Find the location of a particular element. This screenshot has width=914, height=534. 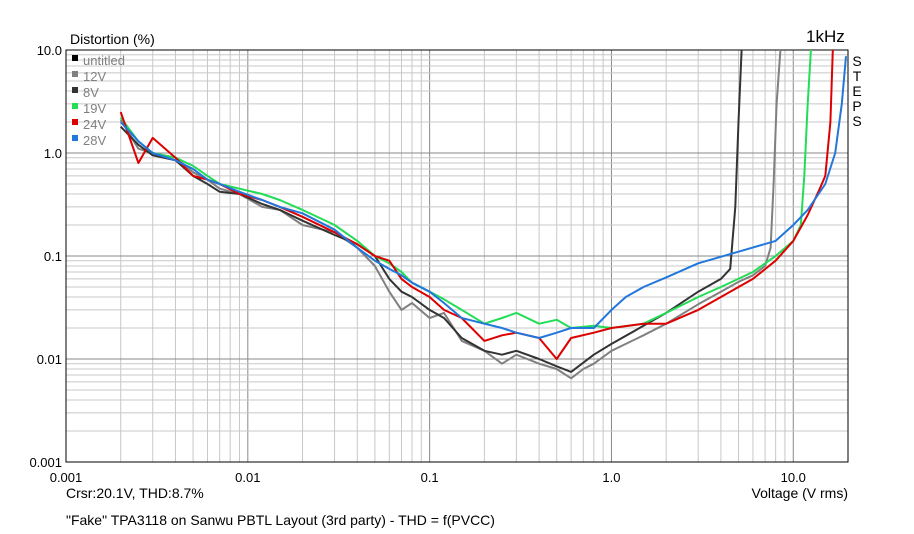

y-axis-label: Distortion (%) is located at coordinates (112, 39).